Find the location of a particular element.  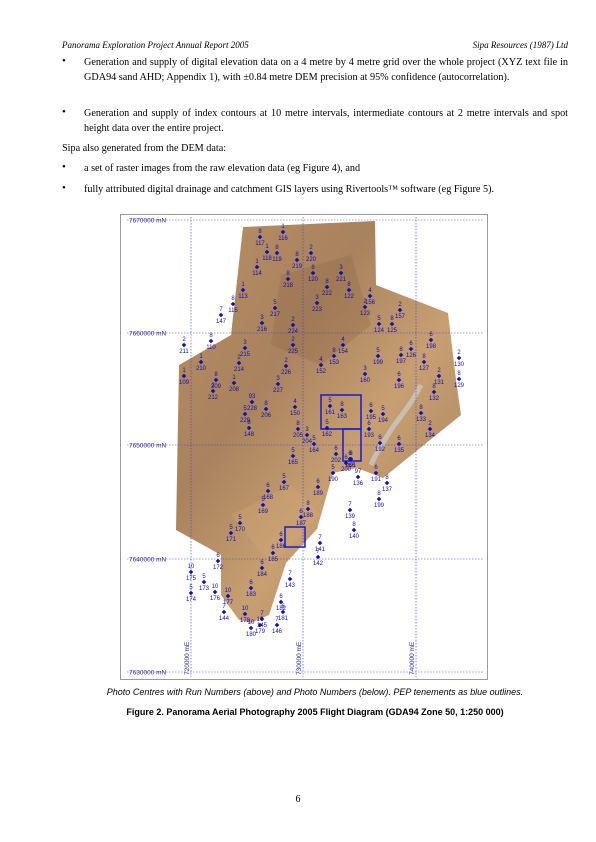

photo-number-label: 190 is located at coordinates (333, 480).